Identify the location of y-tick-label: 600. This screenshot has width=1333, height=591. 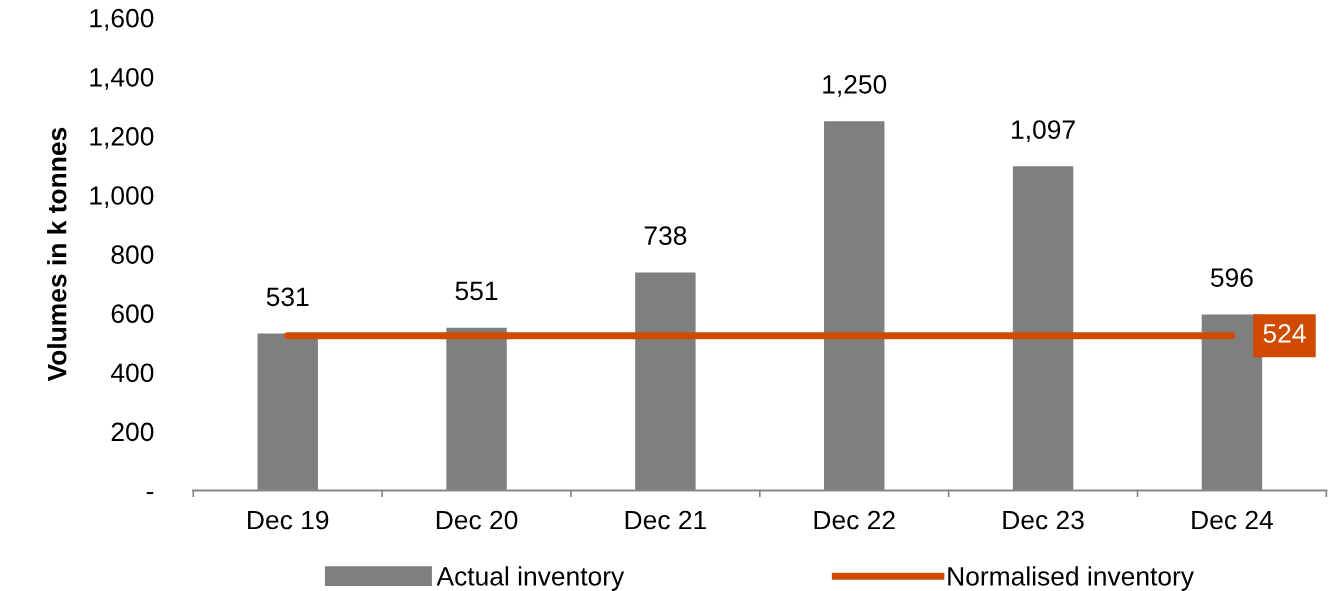
(132, 314).